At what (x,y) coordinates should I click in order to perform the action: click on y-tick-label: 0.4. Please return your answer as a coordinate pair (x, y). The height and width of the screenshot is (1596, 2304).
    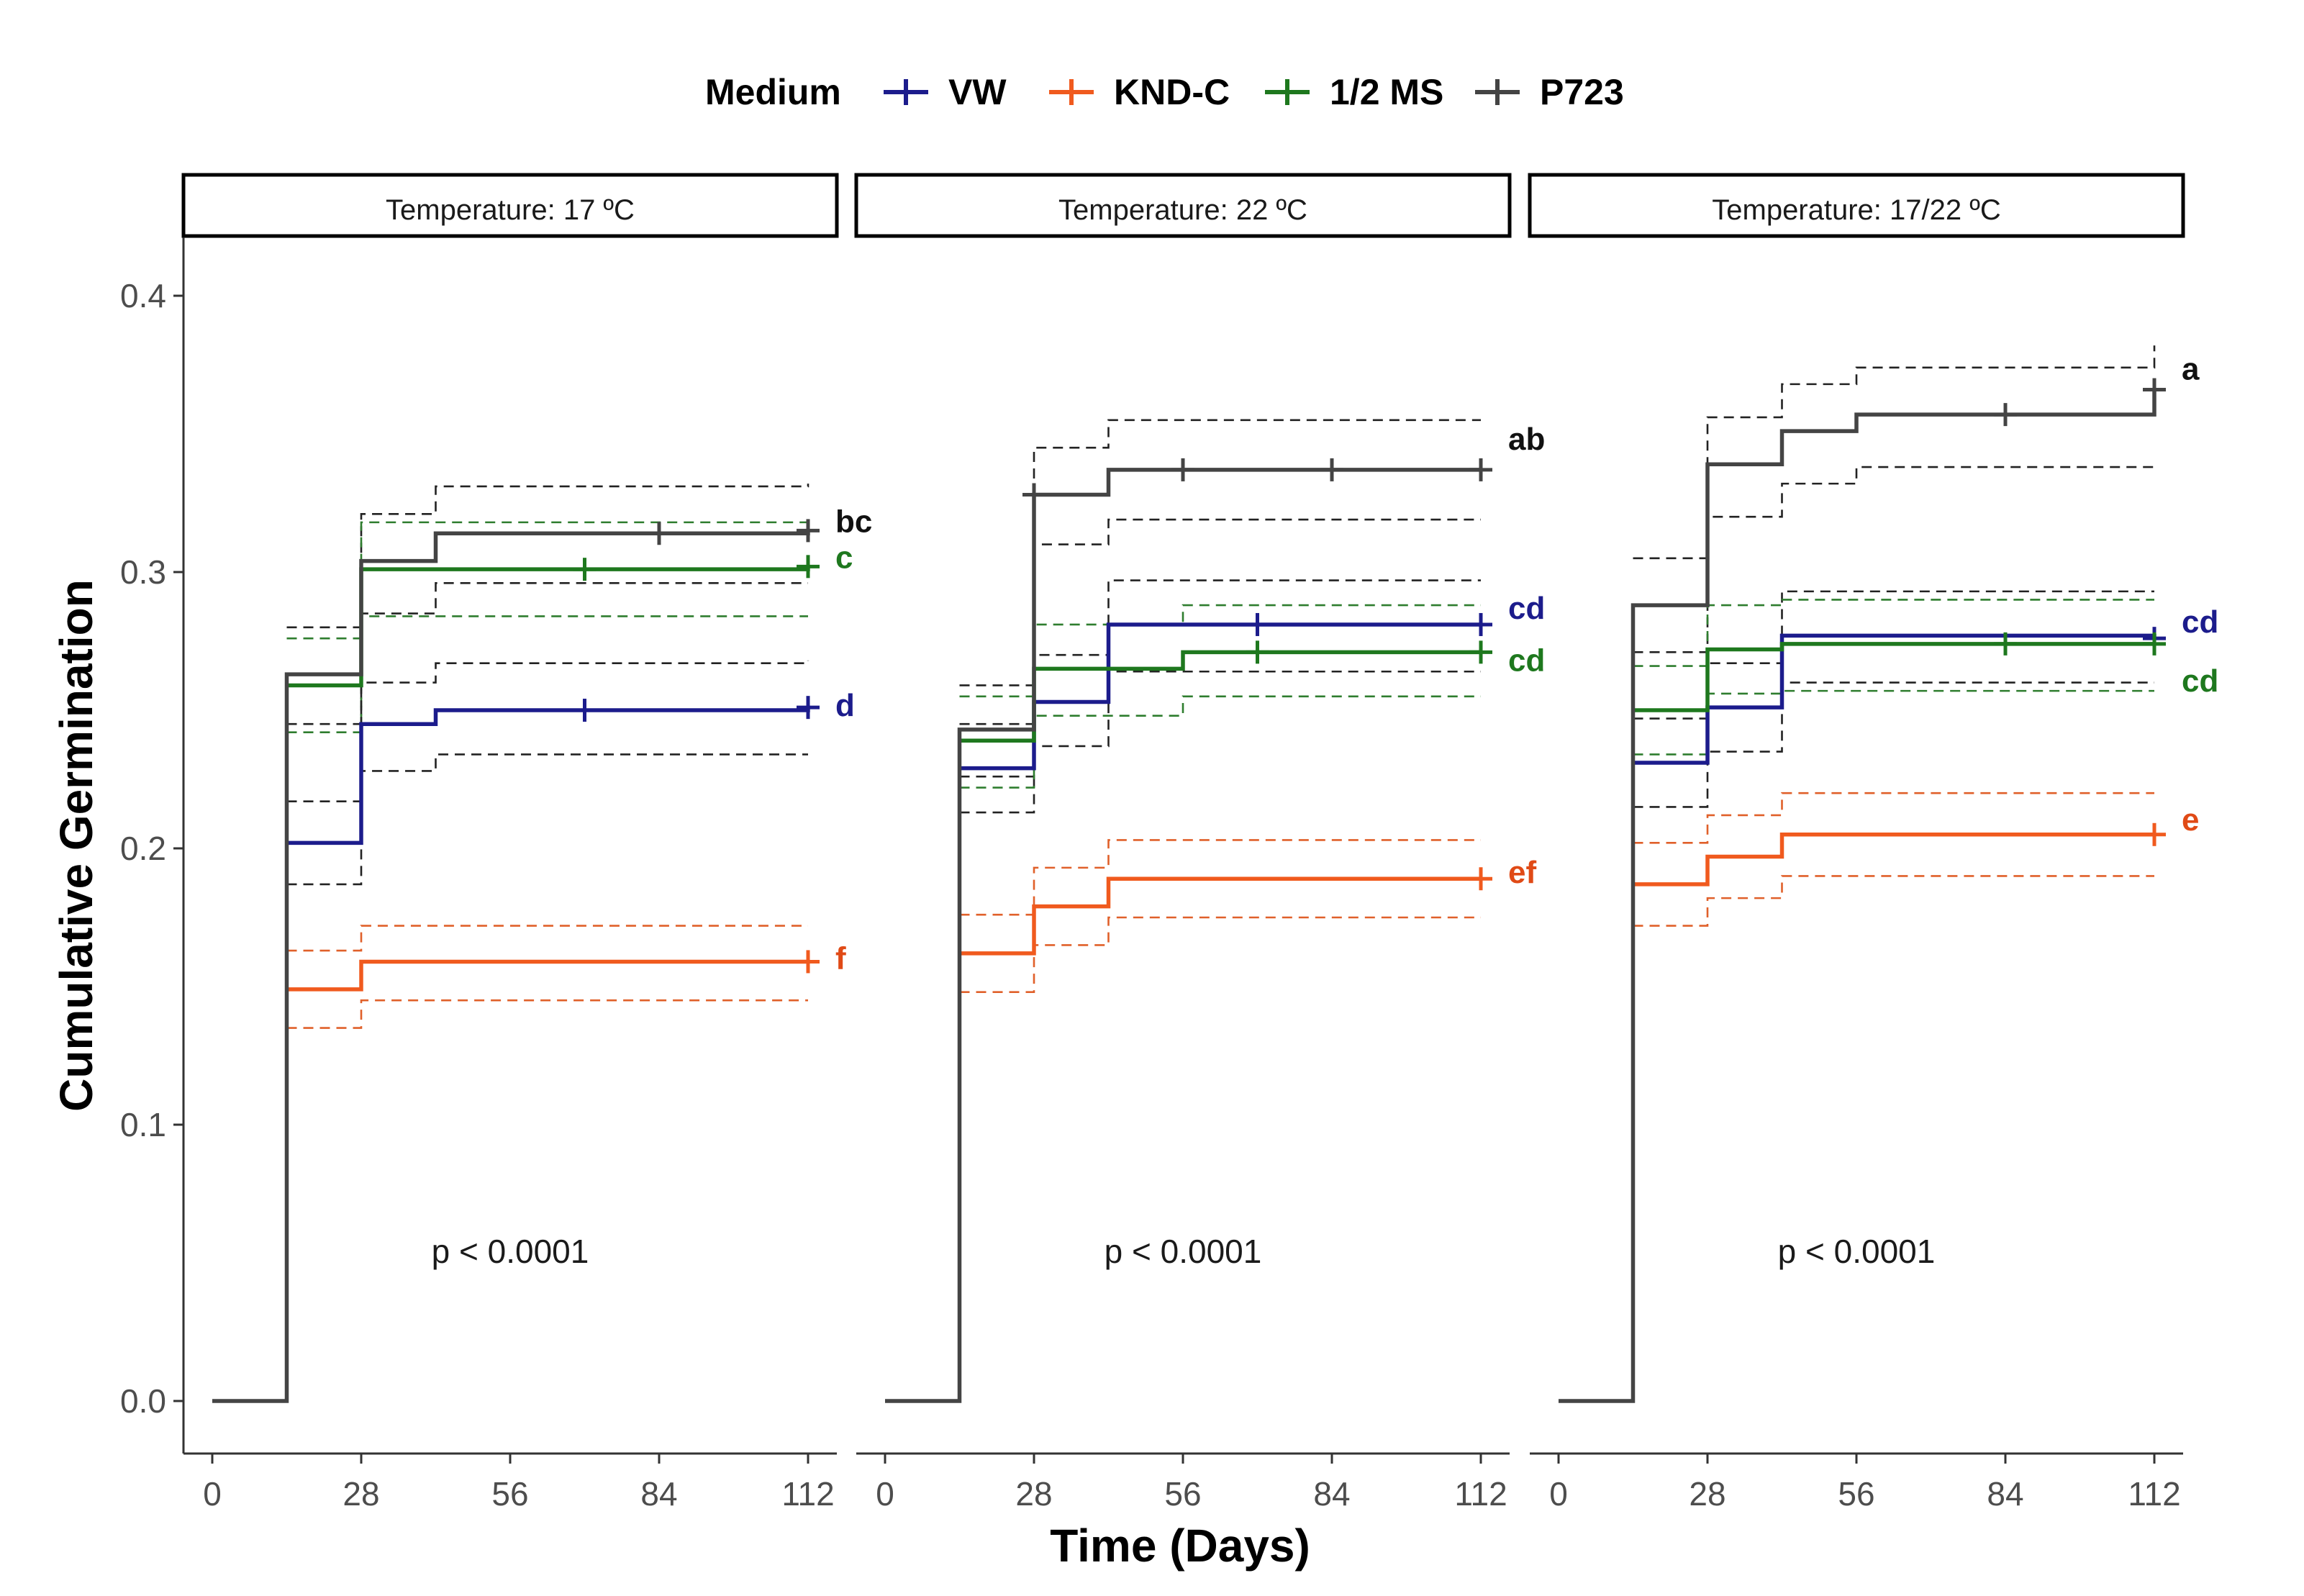
    Looking at the image, I should click on (143, 295).